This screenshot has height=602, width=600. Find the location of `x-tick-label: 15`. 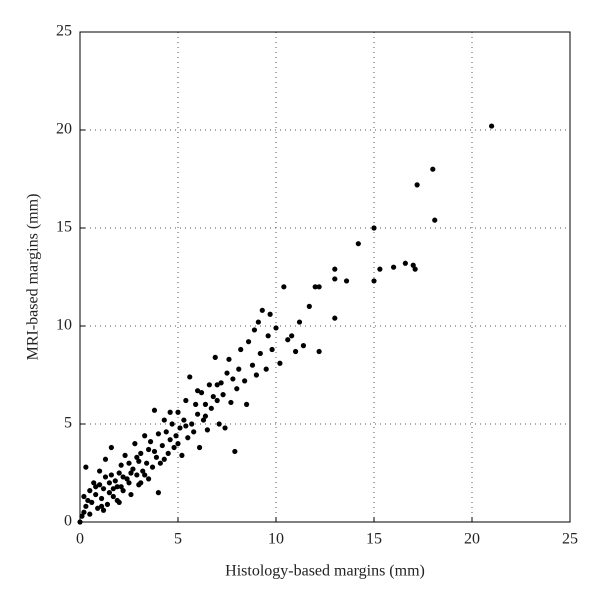

x-tick-label: 15 is located at coordinates (374, 539).